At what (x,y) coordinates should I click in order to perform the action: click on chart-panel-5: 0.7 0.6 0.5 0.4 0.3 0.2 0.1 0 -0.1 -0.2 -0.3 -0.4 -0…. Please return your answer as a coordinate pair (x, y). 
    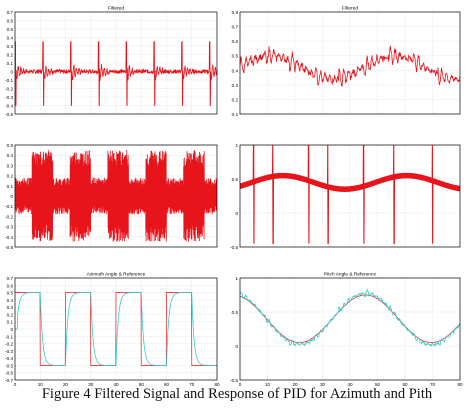
    Looking at the image, I should click on (112, 329).